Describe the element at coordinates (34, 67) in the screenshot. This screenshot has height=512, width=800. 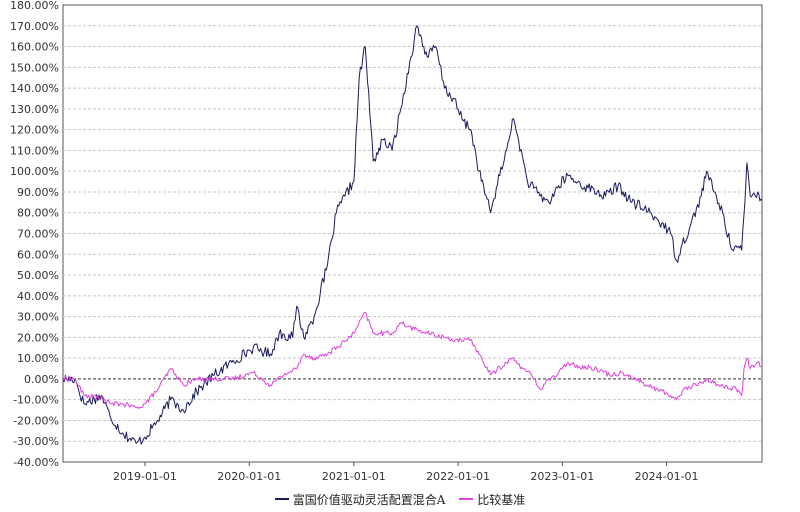
I see `y-tick-label: 150.00%` at that location.